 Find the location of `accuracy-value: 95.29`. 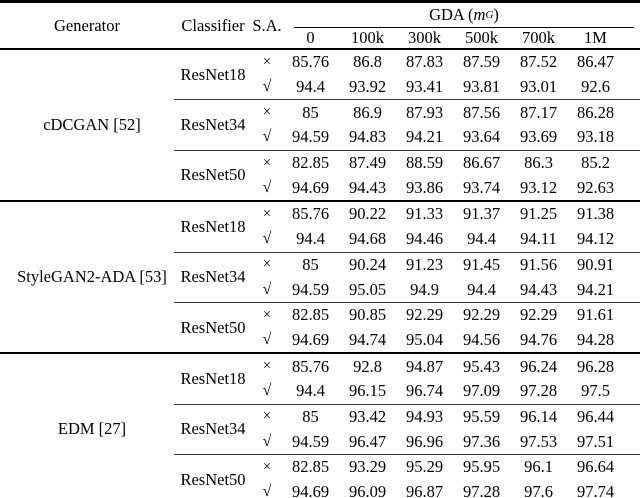

accuracy-value: 95.29 is located at coordinates (424, 467).